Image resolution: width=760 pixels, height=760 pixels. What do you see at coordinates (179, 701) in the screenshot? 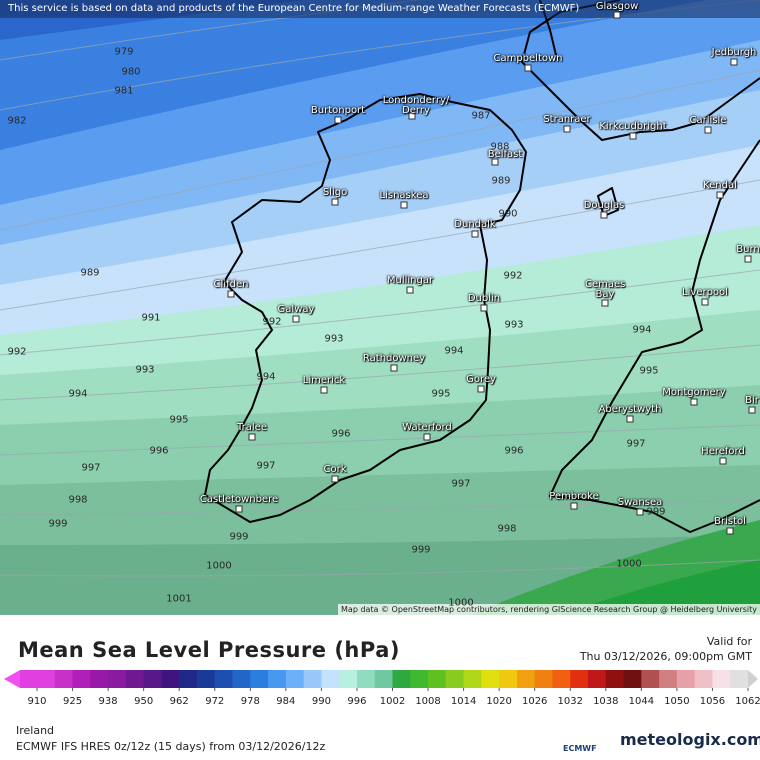
I see `colorbar-tick-label: 962` at bounding box center [179, 701].